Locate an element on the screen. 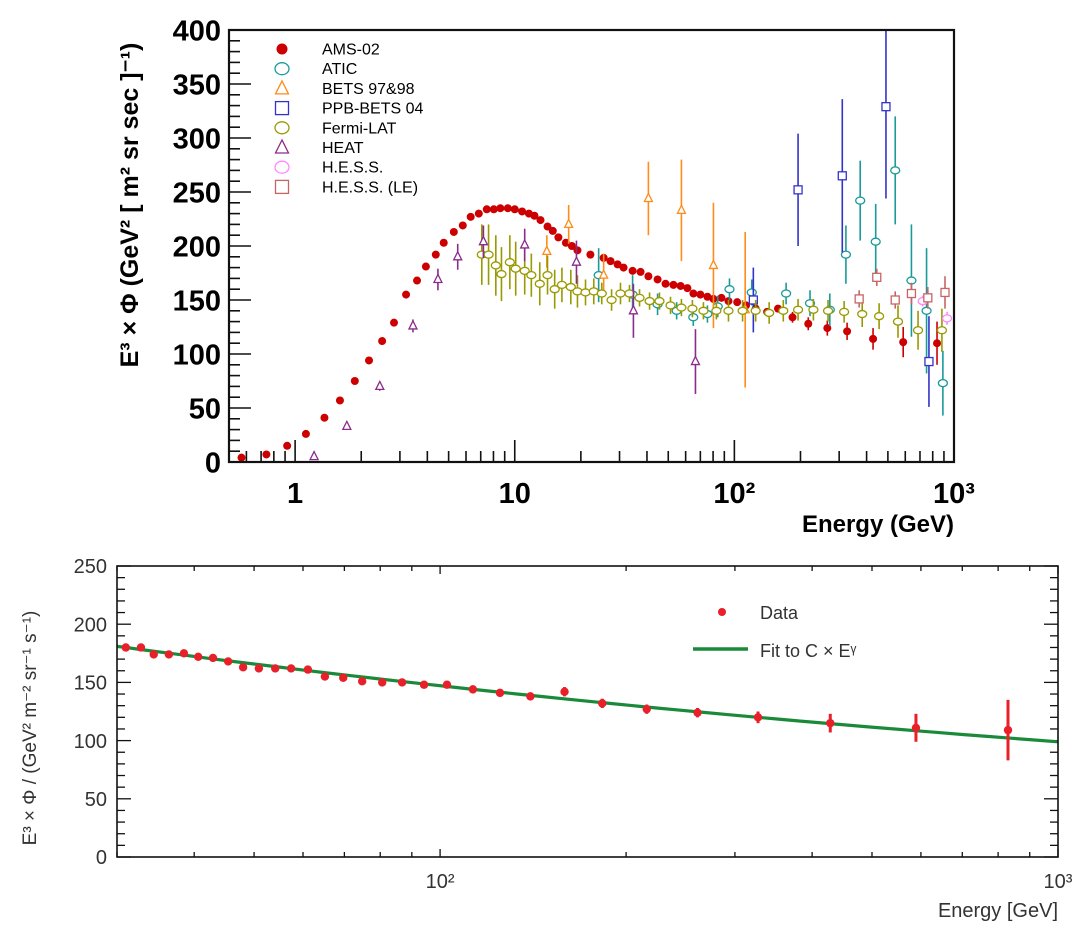 The height and width of the screenshot is (927, 1079). x-axis-title: Energy (GeV) is located at coordinates (878, 524).